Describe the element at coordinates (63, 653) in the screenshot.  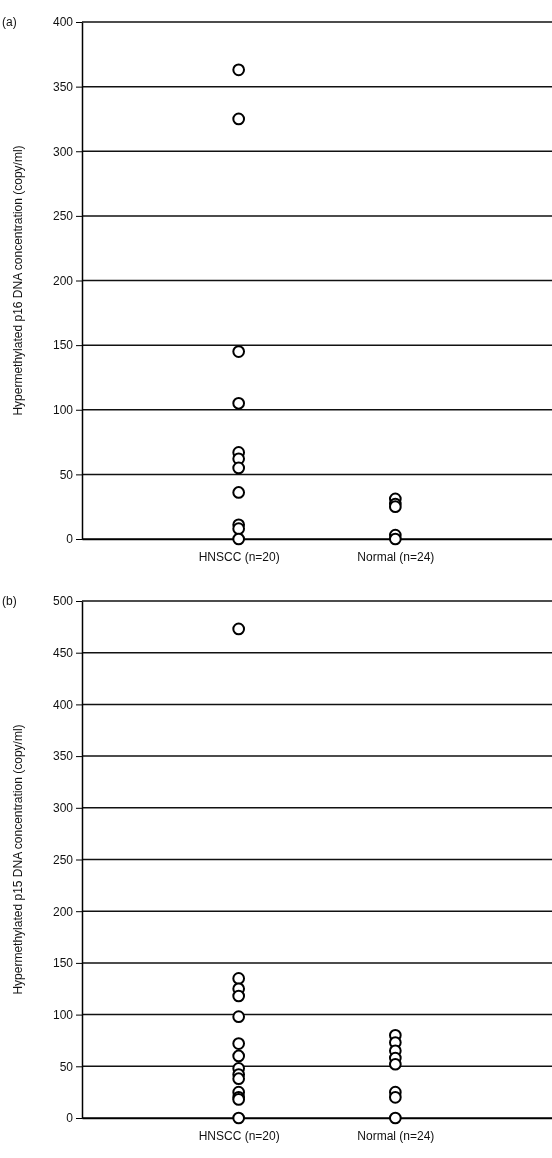
I see `y-tick-label: 450` at that location.